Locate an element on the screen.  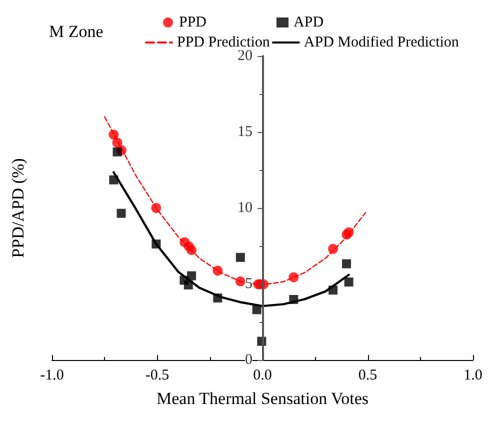
y-tick-label: 10 is located at coordinates (245, 208).